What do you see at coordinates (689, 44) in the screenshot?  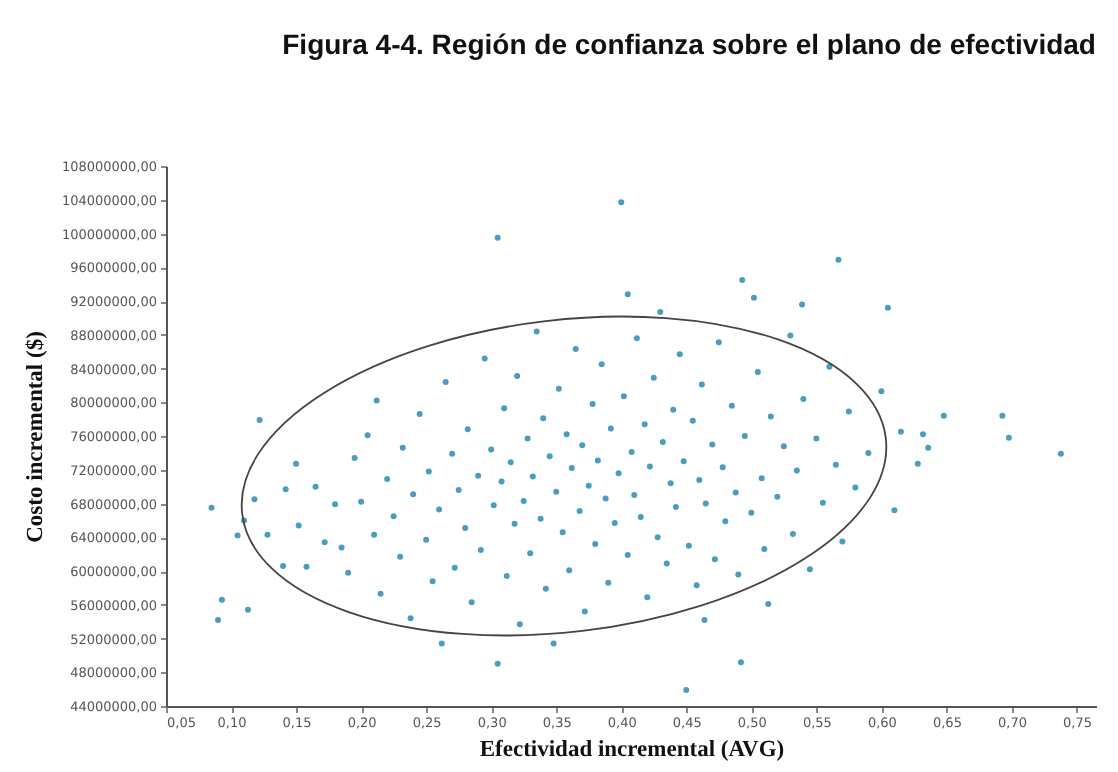 I see `chart-title: Figura 4-4. Región de confianza sobre el plano de efectividad` at bounding box center [689, 44].